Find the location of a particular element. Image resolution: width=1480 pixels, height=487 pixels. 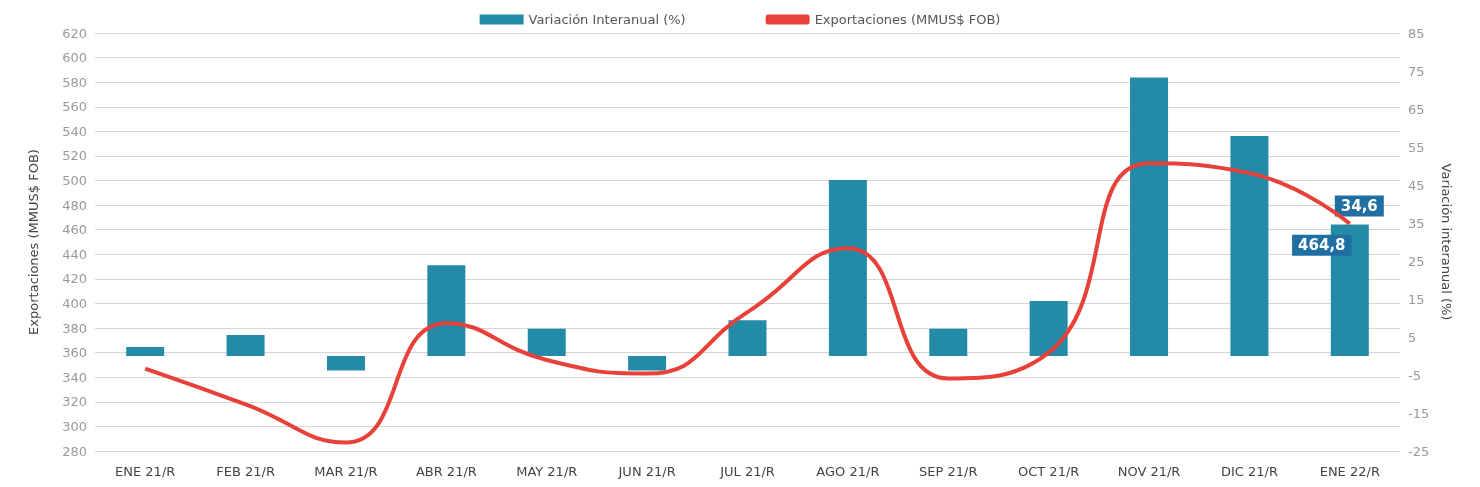

x-tick-label: MAY 21/R is located at coordinates (547, 471).